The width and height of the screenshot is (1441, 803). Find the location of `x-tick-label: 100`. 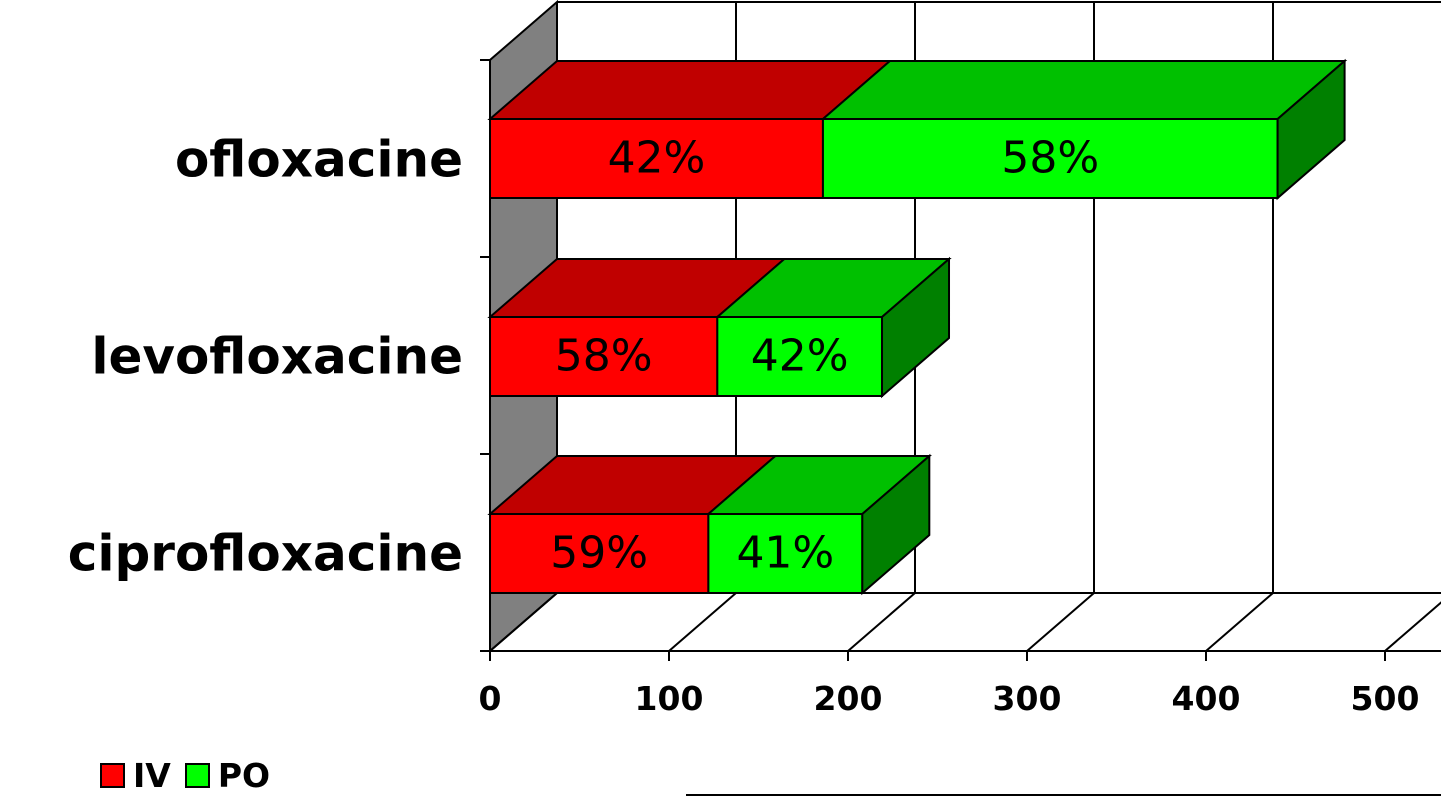

x-tick-label: 100 is located at coordinates (669, 698).